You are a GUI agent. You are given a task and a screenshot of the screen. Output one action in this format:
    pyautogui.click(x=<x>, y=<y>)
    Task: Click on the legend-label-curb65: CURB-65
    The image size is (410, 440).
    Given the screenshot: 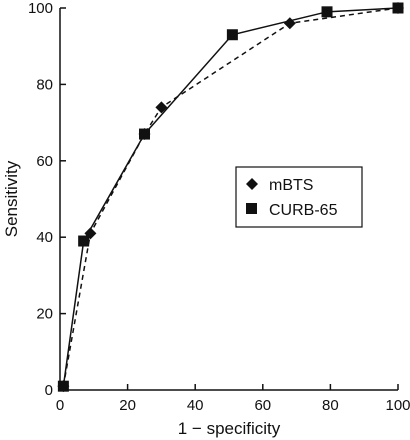 What is the action you would take?
    pyautogui.click(x=303, y=210)
    